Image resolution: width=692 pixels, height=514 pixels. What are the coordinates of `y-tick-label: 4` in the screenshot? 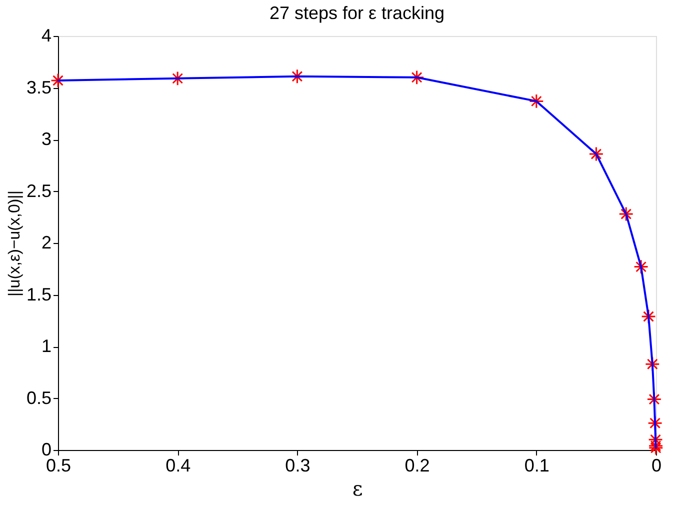 It's located at (46, 36).